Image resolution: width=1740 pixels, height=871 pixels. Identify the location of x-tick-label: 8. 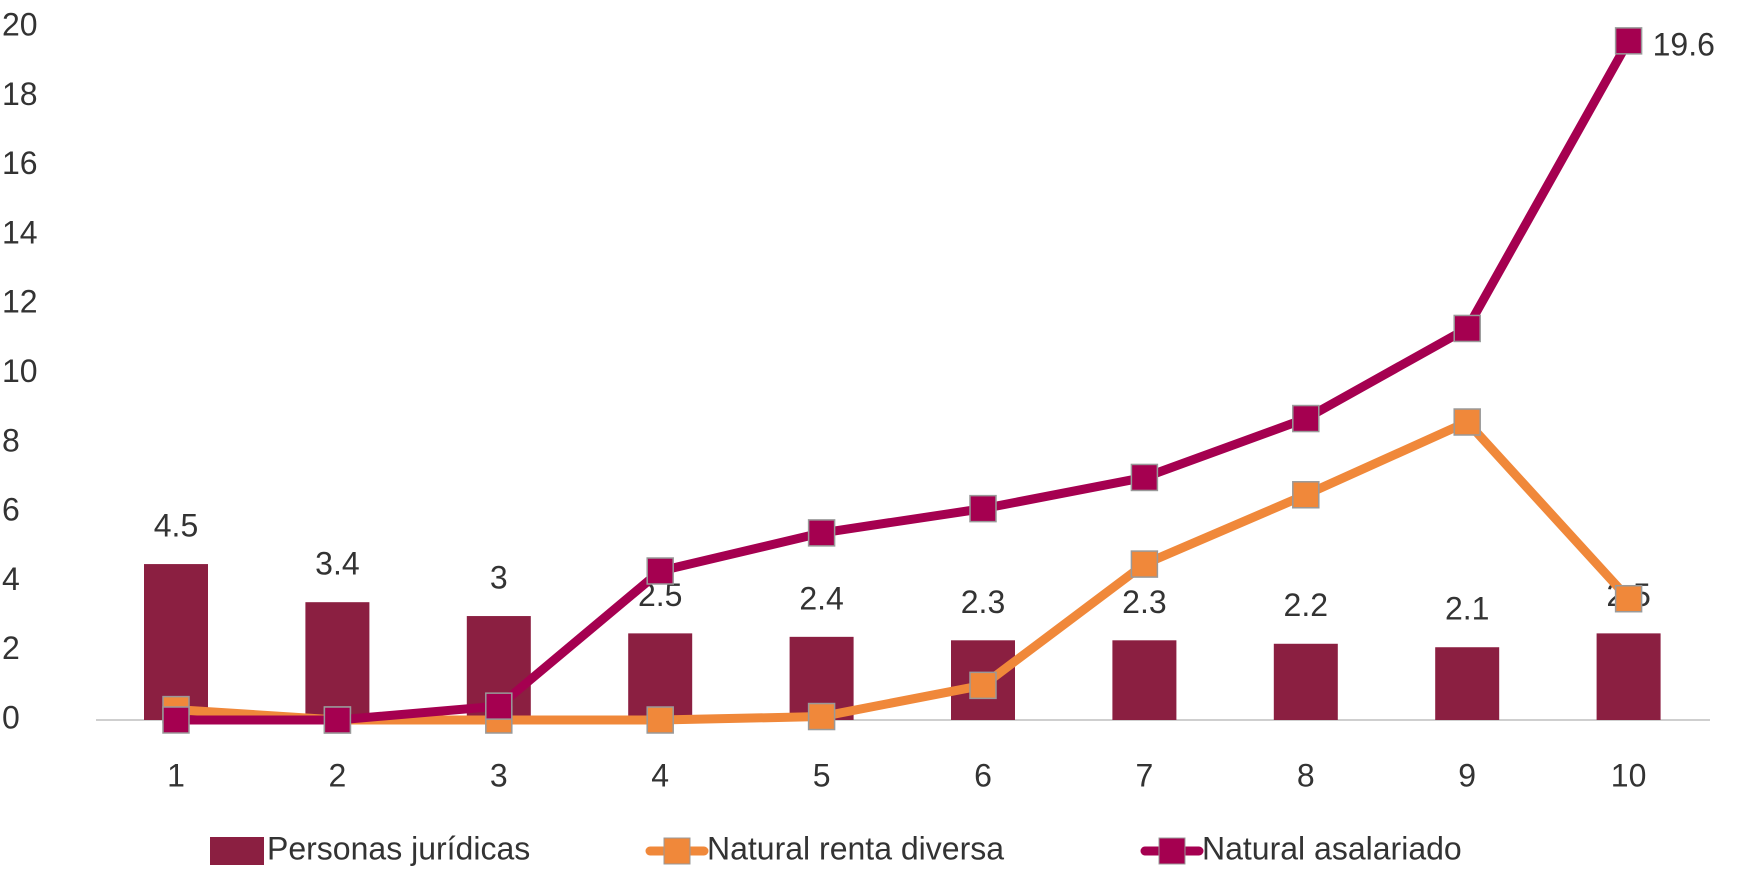
(1306, 775).